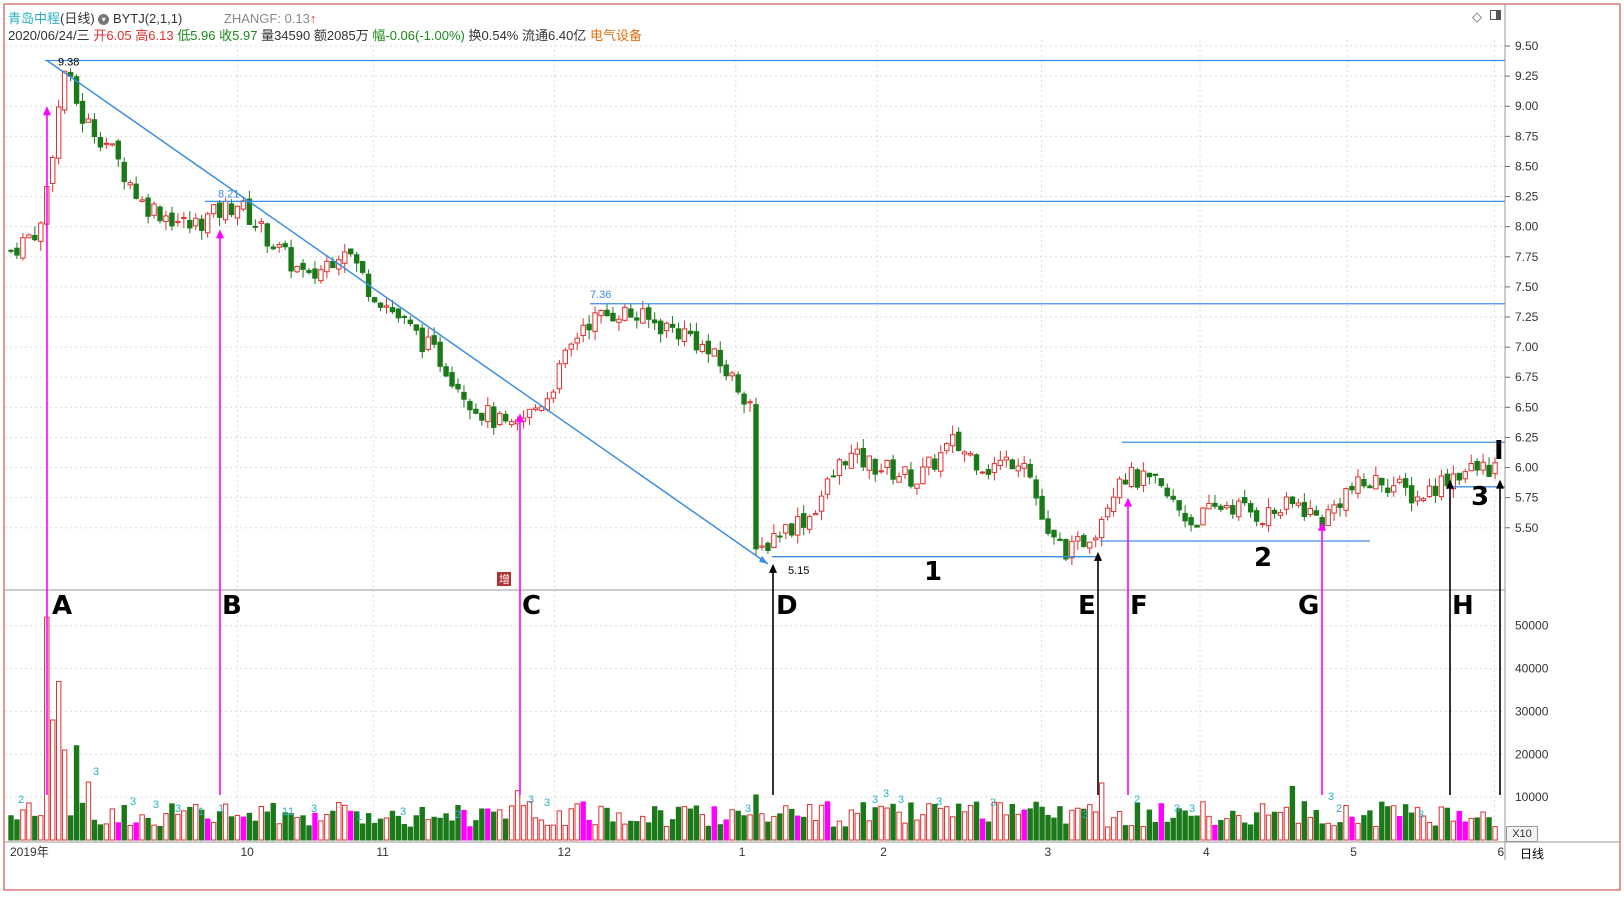 Image resolution: width=1624 pixels, height=899 pixels. What do you see at coordinates (34, 18) in the screenshot?
I see `stock-title: 青岛中程` at bounding box center [34, 18].